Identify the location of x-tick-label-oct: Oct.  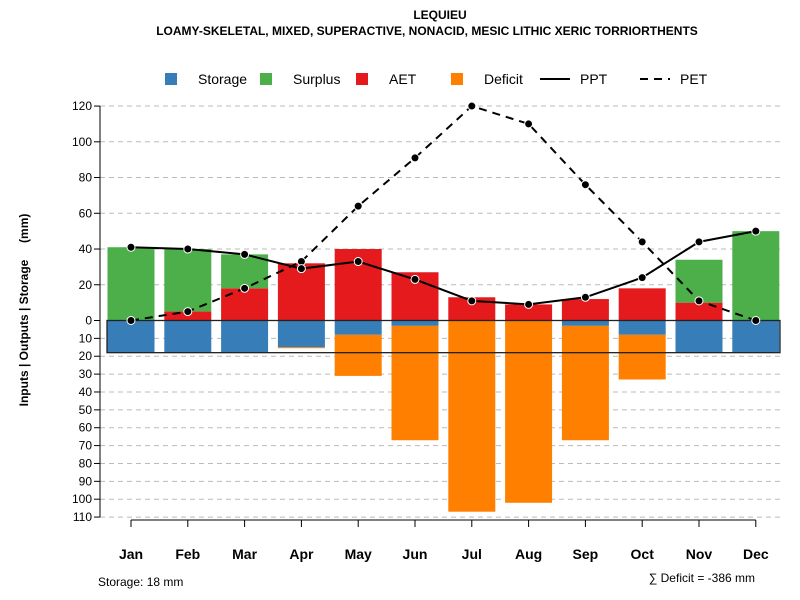
(643, 554).